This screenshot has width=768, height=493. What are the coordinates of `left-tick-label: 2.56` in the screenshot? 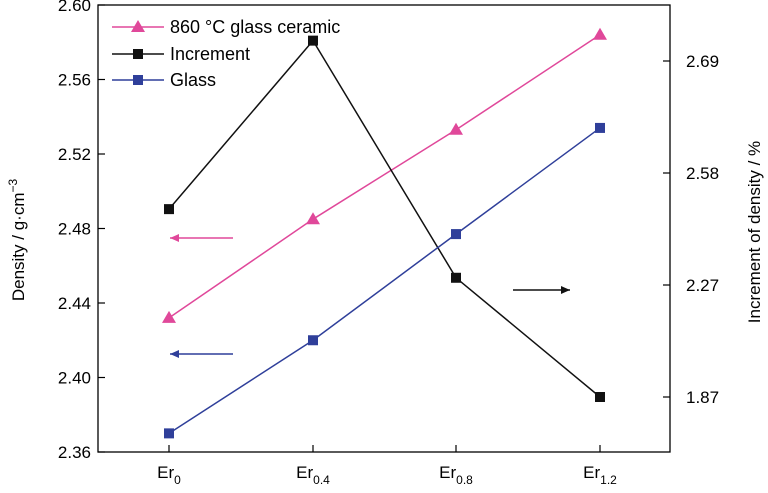 It's located at (74, 80).